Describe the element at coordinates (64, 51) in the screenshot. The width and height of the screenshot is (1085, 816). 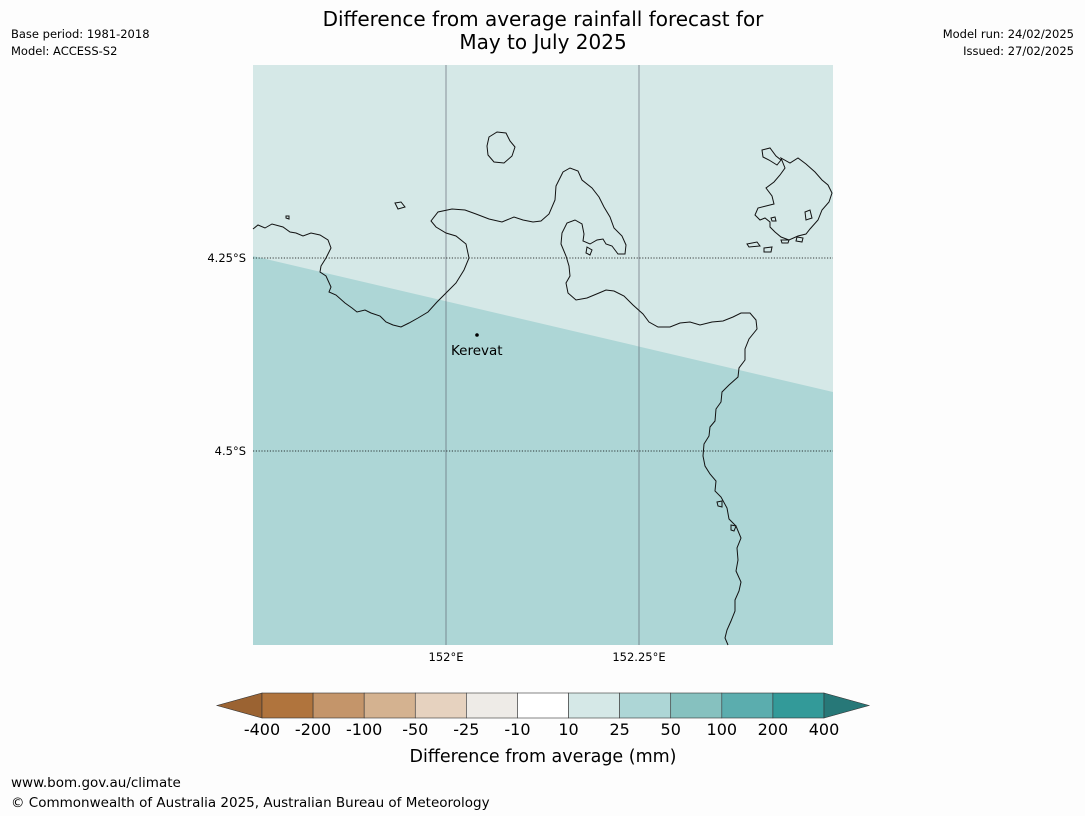
I see `model-name: Model: ACCESS-S2` at that location.